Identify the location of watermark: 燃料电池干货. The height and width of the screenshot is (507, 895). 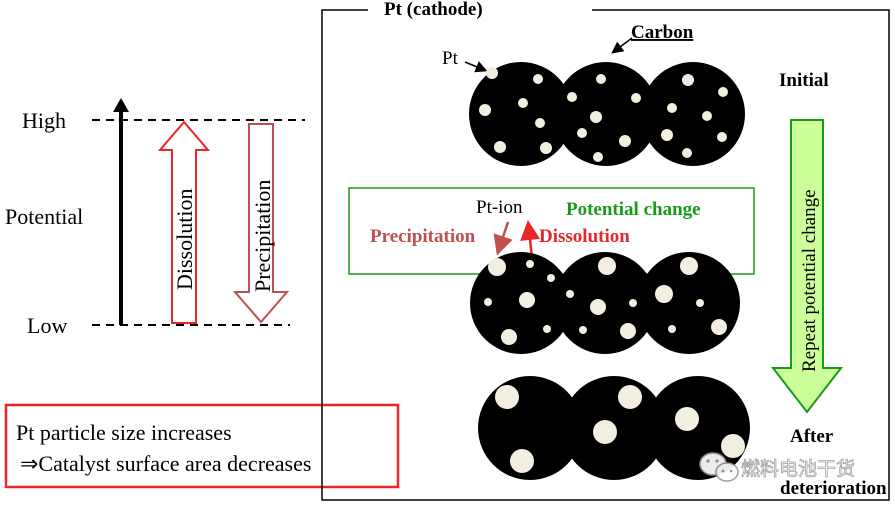
(777, 467).